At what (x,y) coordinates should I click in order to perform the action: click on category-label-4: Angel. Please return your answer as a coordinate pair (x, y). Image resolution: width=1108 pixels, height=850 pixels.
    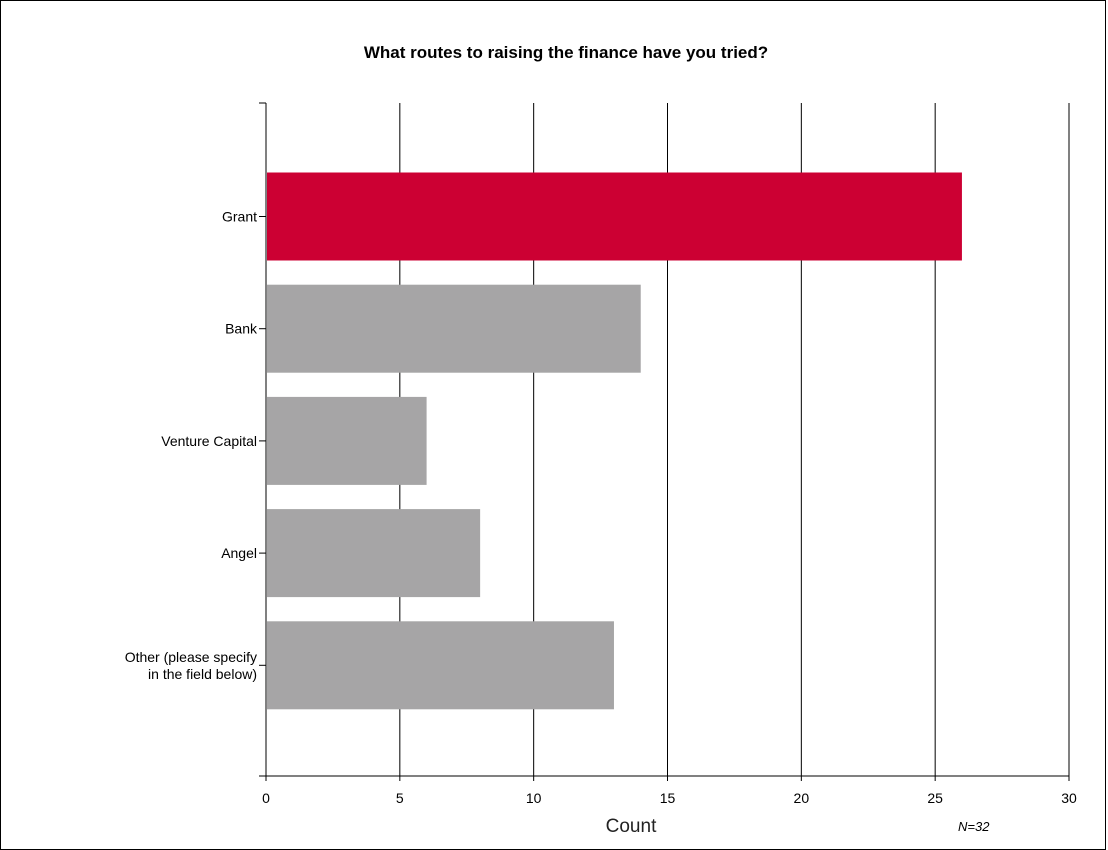
    Looking at the image, I should click on (239, 553).